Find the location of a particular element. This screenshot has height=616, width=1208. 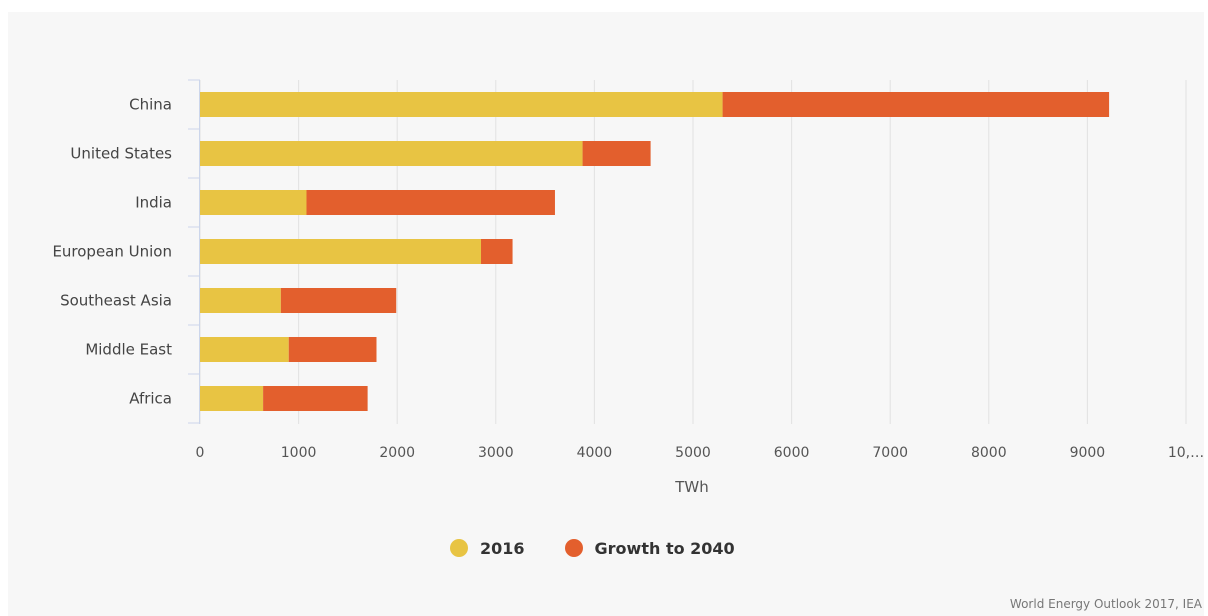

legend-item-2016: 2016 is located at coordinates (487, 548).